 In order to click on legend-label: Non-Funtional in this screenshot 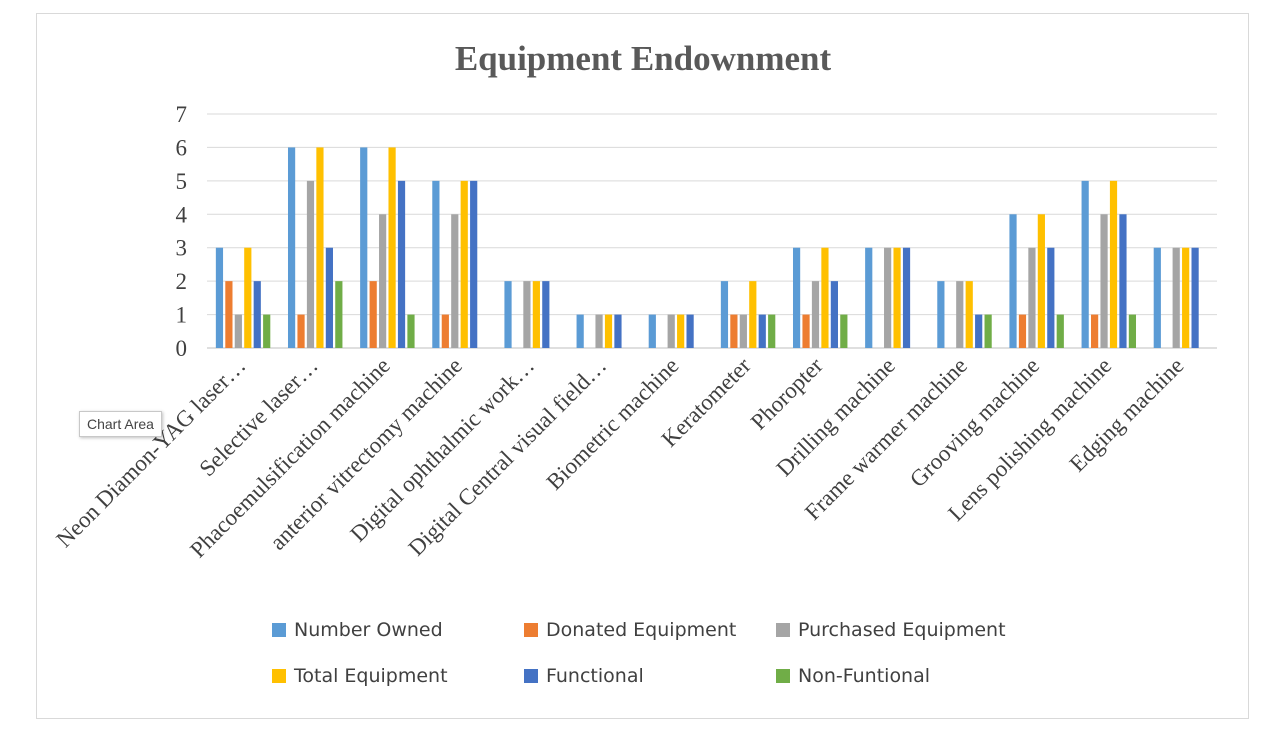, I will do `click(864, 676)`.